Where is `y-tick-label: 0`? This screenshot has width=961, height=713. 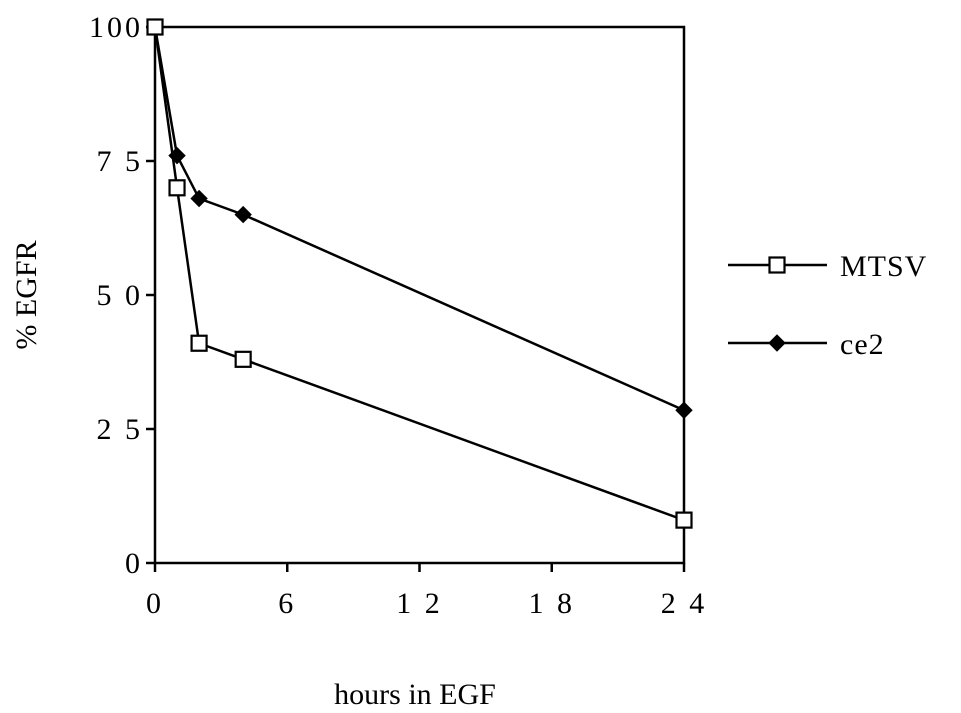 y-tick-label: 0 is located at coordinates (134, 563).